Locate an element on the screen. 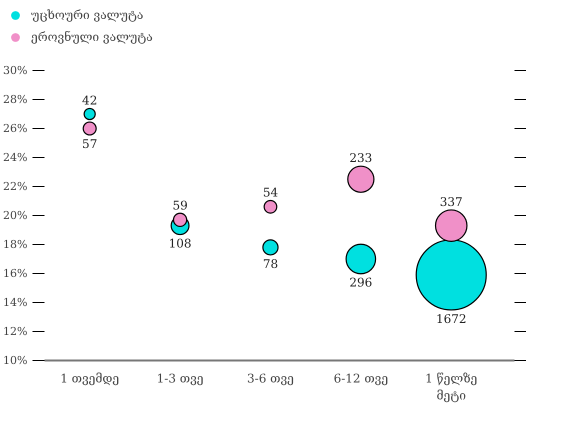 The image size is (571, 433). data-label: 78 is located at coordinates (270, 263).